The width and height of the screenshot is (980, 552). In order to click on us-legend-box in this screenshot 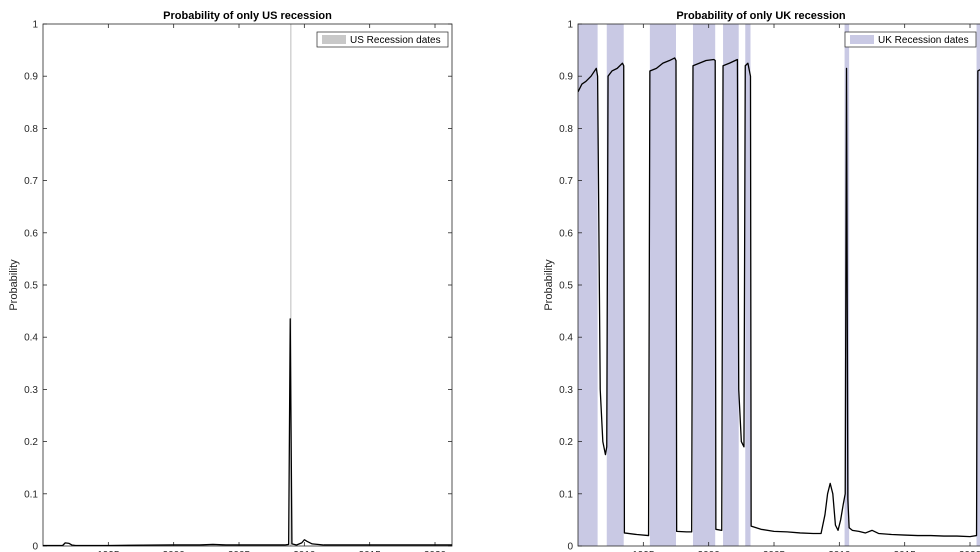, I will do `click(382, 39)`.